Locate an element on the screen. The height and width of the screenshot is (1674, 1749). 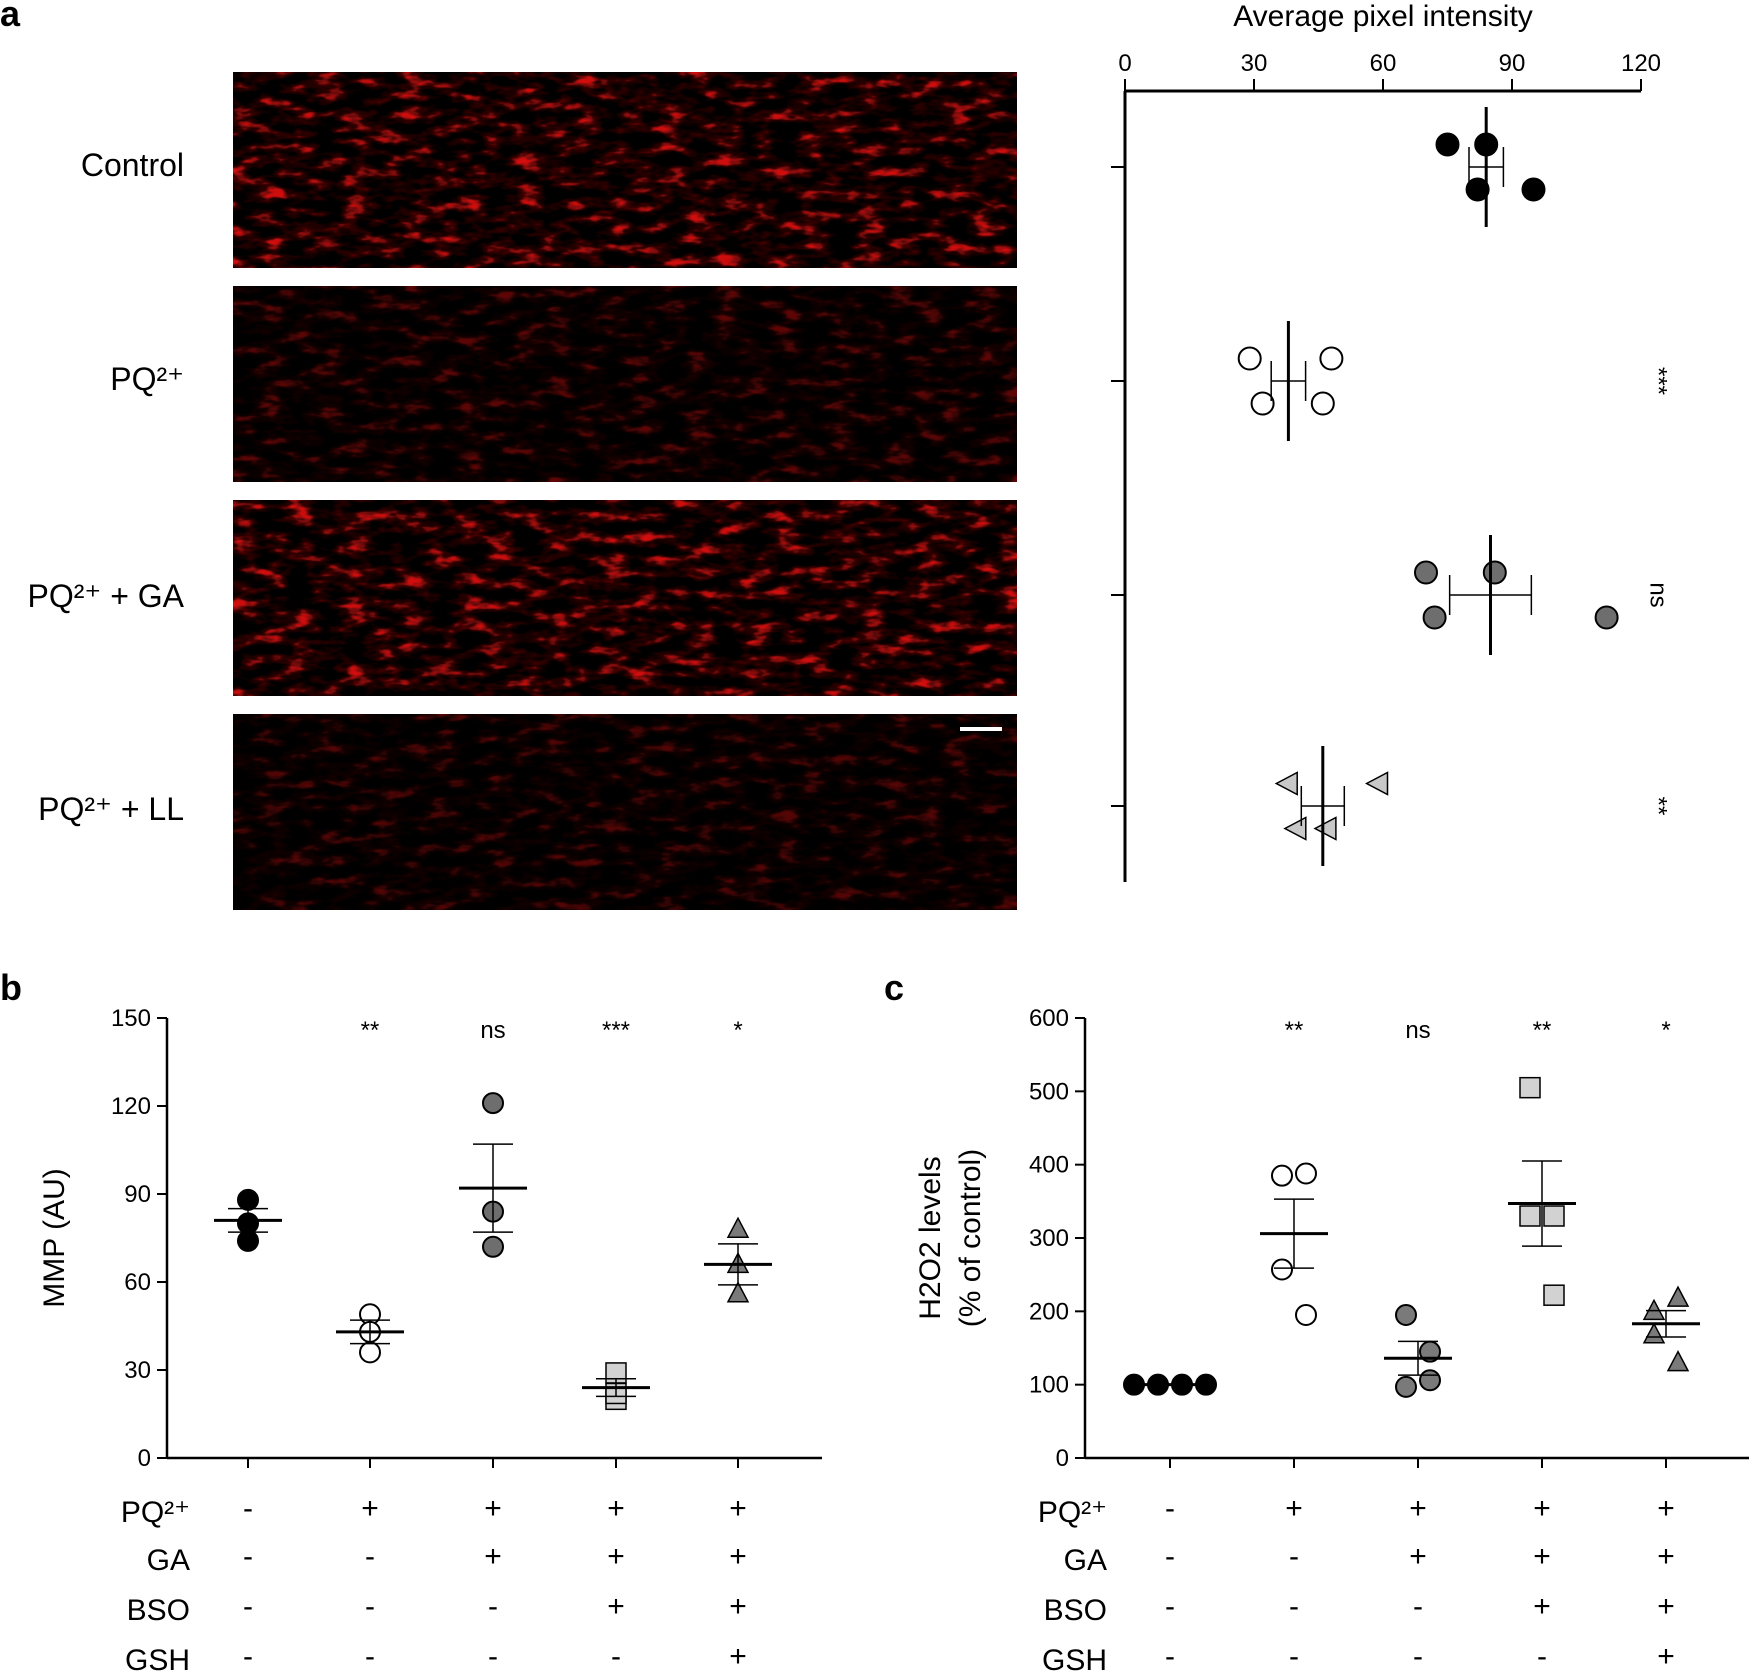
y-axis-title: MMP (AU) is located at coordinates (54, 1237).